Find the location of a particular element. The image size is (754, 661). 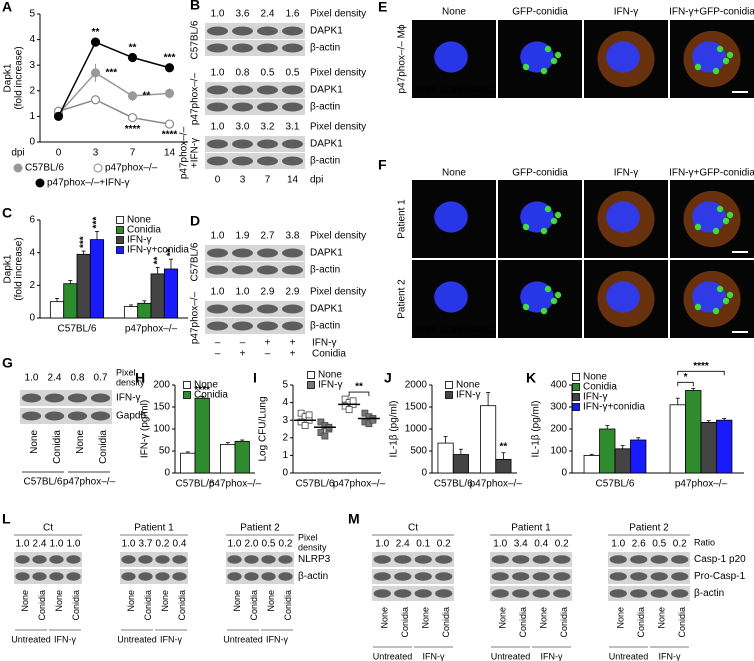

pixel-density: 0.5 is located at coordinates (659, 544).